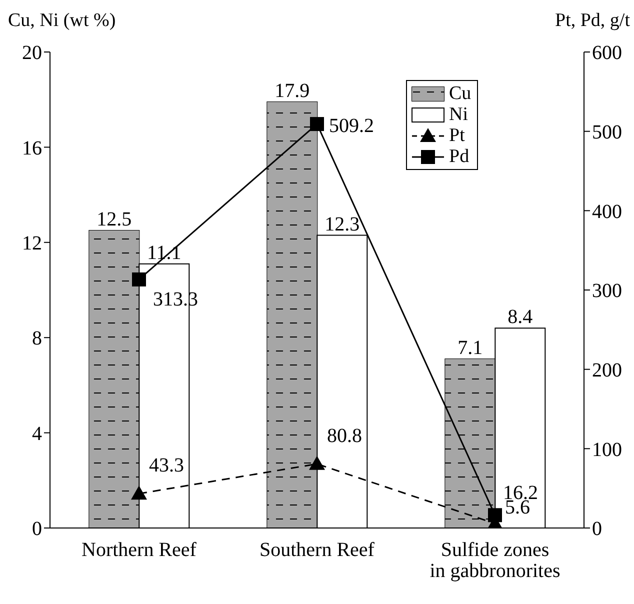 This screenshot has height=604, width=634. Describe the element at coordinates (459, 156) in the screenshot. I see `legend-label: Pd` at that location.